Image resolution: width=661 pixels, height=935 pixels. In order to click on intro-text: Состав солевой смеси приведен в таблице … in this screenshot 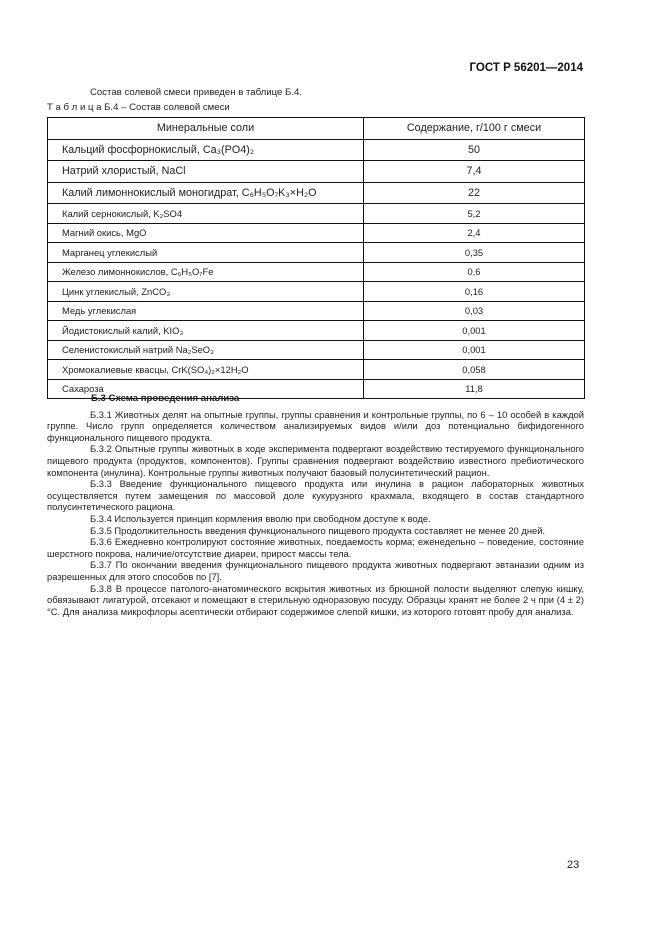, I will do `click(196, 92)`.